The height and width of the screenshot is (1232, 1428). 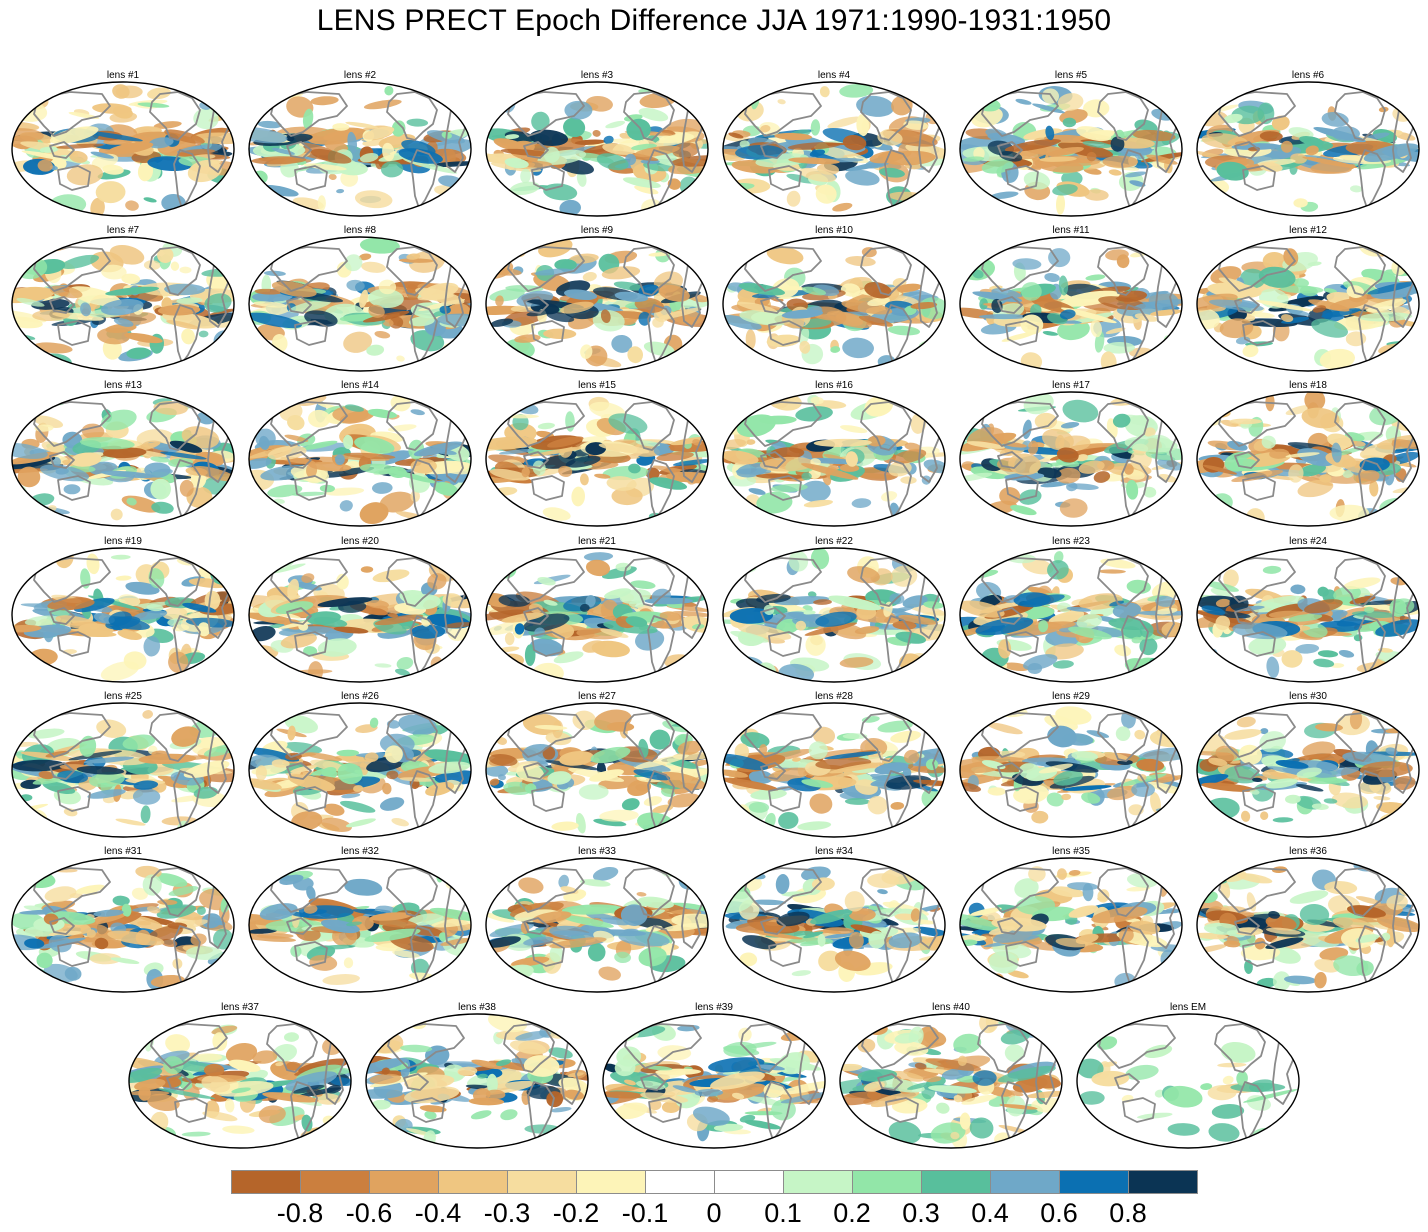 I want to click on panel-title: lens #4, so click(x=834, y=75).